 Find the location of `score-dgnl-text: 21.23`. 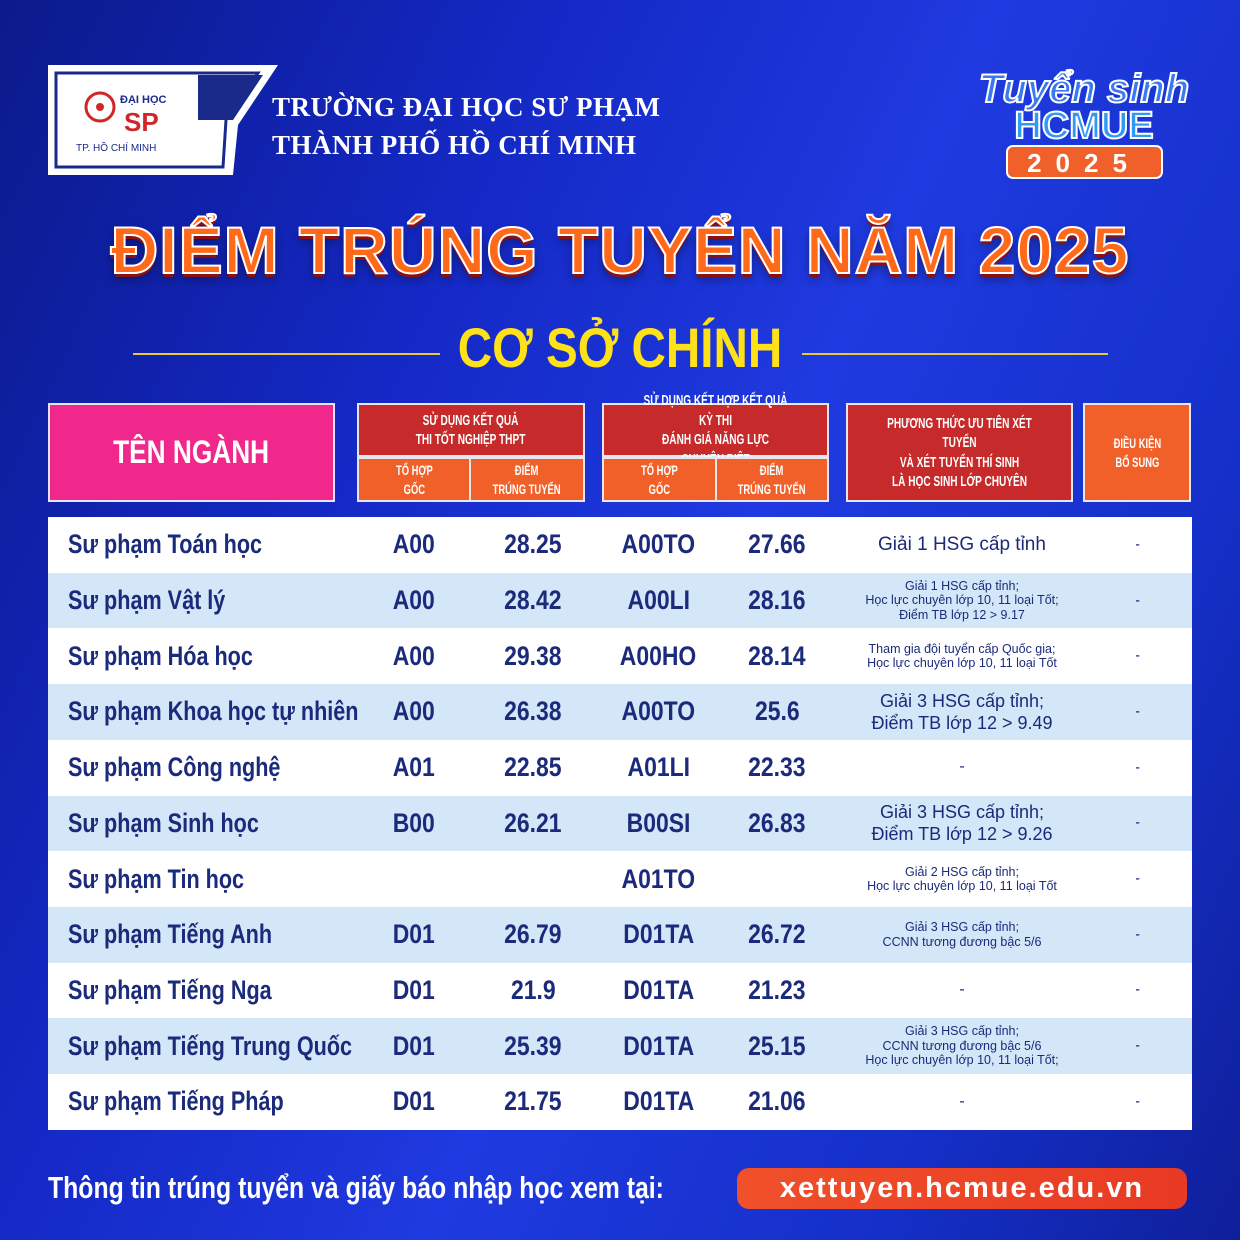

score-dgnl-text: 21.23 is located at coordinates (777, 989).